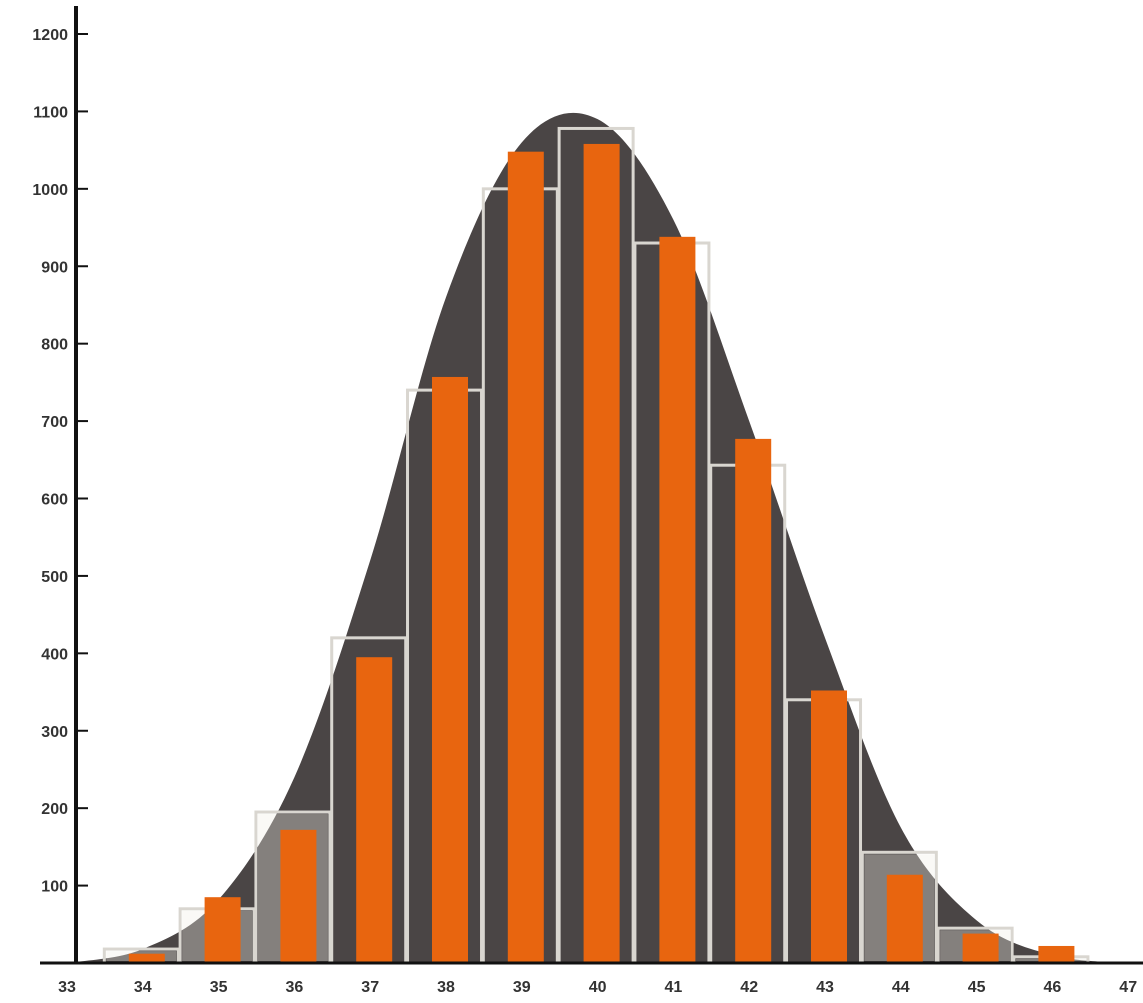  Describe the element at coordinates (522, 987) in the screenshot. I see `x-tick-label-39: 39` at that location.